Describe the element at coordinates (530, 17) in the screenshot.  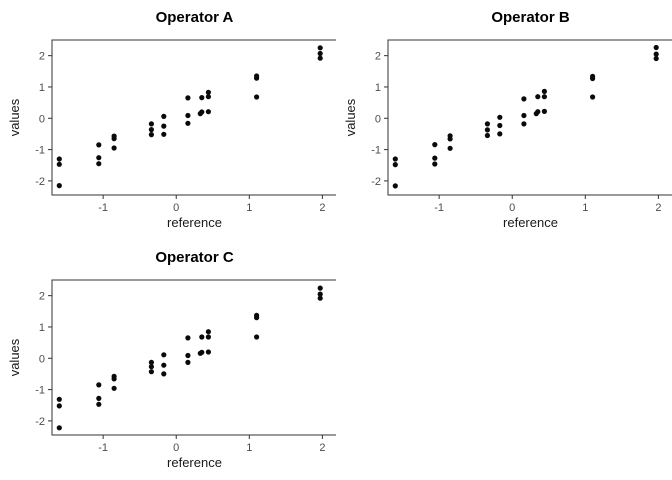
I see `chart-title: Operator B` at that location.